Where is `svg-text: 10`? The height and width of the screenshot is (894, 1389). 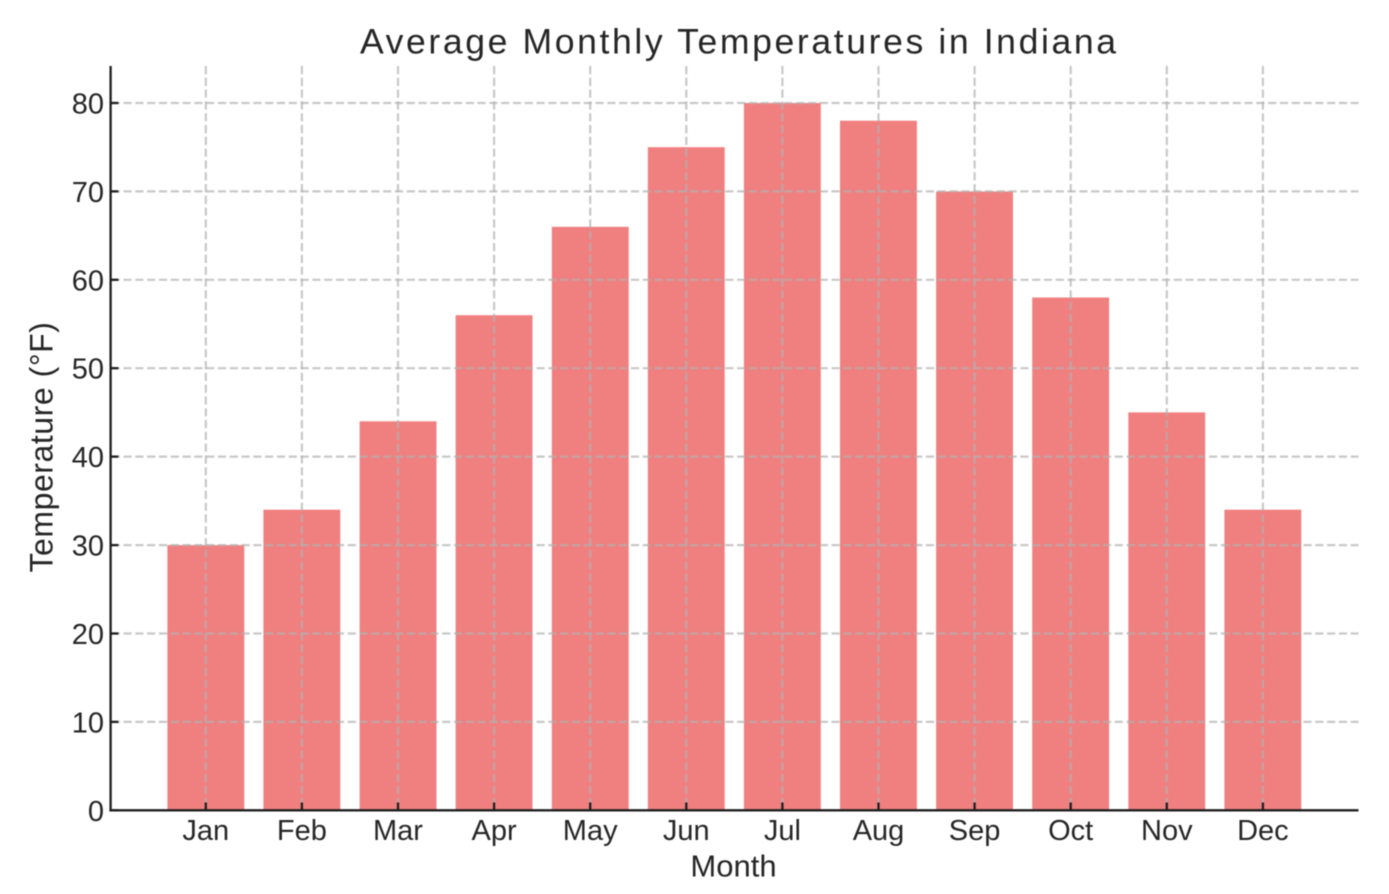 svg-text: 10 is located at coordinates (88, 723).